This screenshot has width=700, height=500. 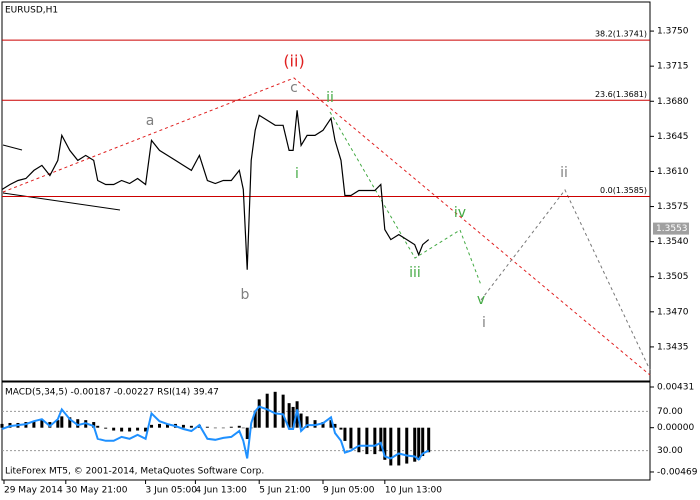 I want to click on y-tick-label: 1.3750, so click(x=673, y=32).